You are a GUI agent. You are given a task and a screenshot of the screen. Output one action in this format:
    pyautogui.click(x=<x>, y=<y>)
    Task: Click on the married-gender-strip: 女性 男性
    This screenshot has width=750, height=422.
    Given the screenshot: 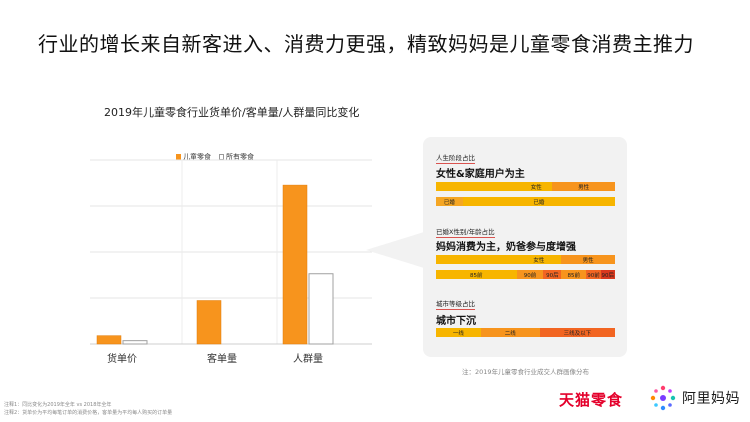 What is the action you would take?
    pyautogui.click(x=525, y=259)
    